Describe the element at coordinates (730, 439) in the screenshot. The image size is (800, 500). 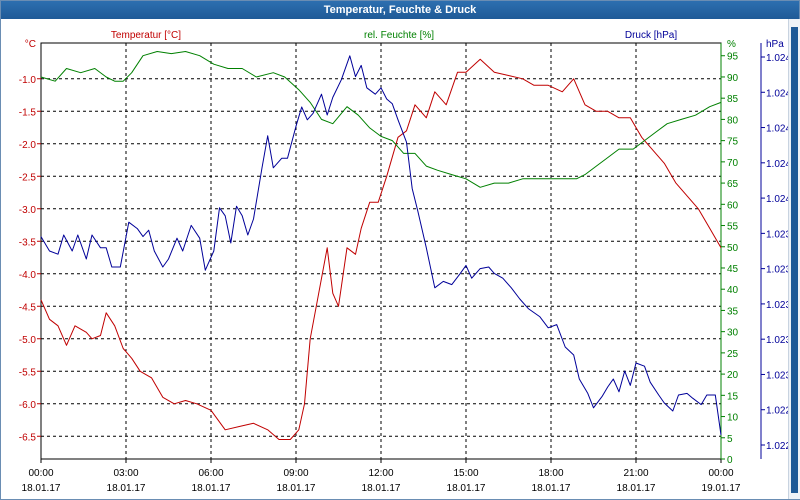
I see `humidity-tick-label: 5` at that location.